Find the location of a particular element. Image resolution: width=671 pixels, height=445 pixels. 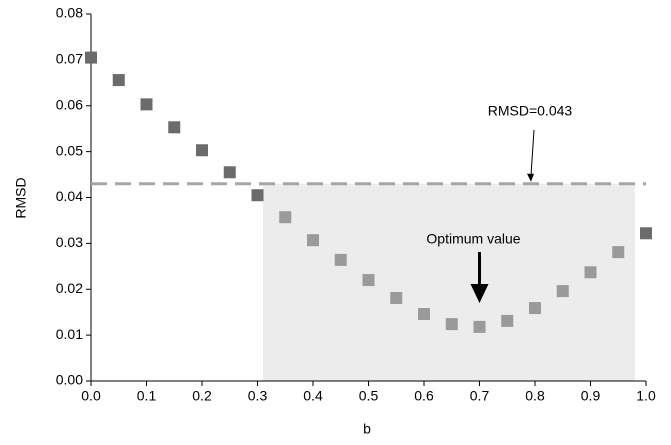

reference-arrow is located at coordinates (532, 152).